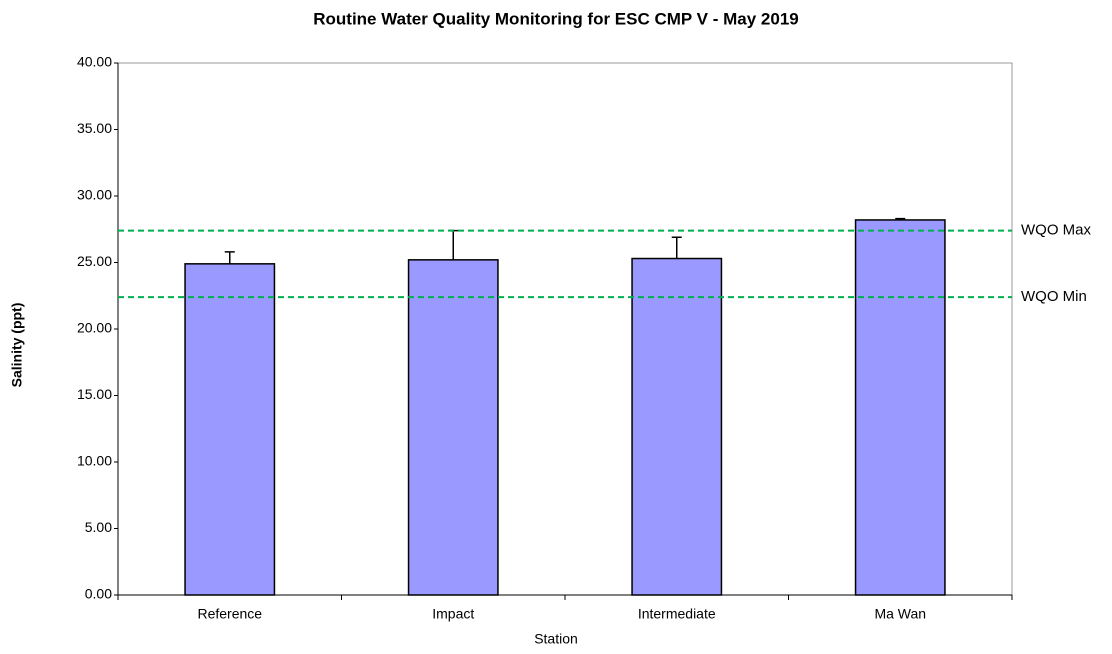 The image size is (1112, 654). Describe the element at coordinates (17, 345) in the screenshot. I see `y-axis-label: Salinity (ppt)` at that location.